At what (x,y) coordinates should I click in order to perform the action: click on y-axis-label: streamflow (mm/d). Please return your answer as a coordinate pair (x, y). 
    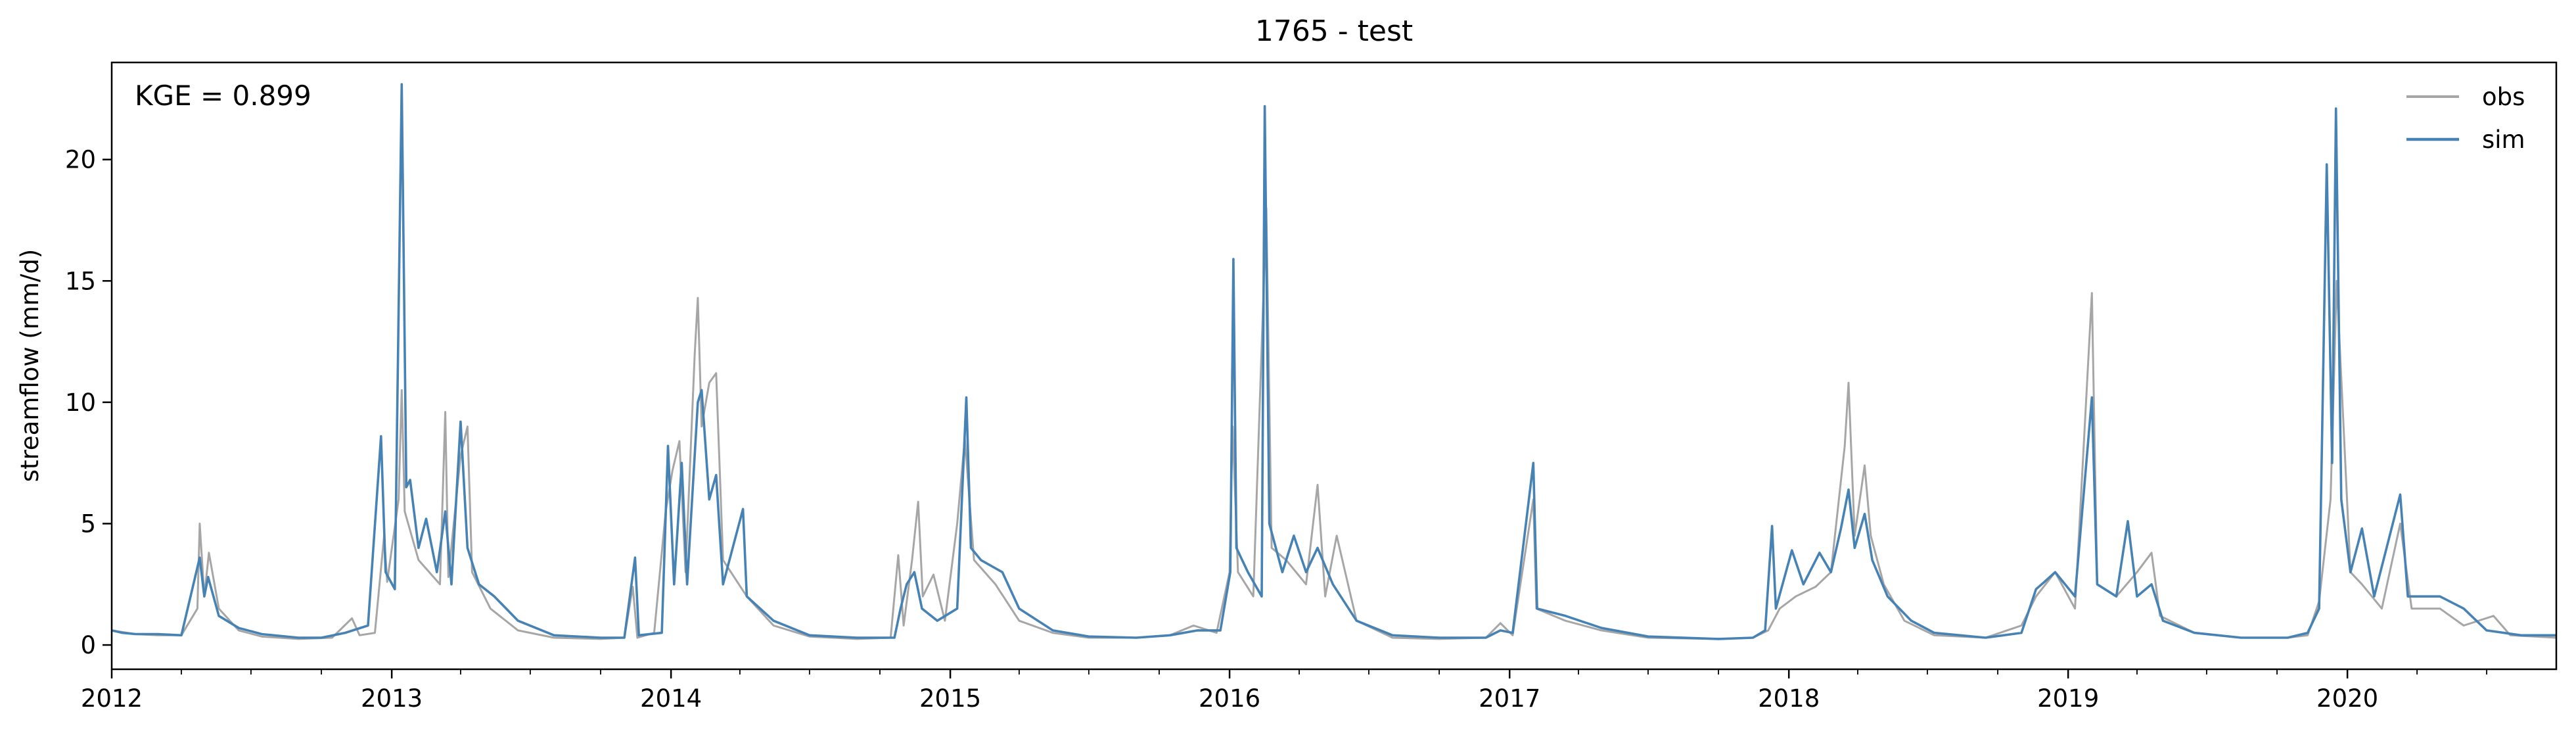
    Looking at the image, I should click on (30, 366).